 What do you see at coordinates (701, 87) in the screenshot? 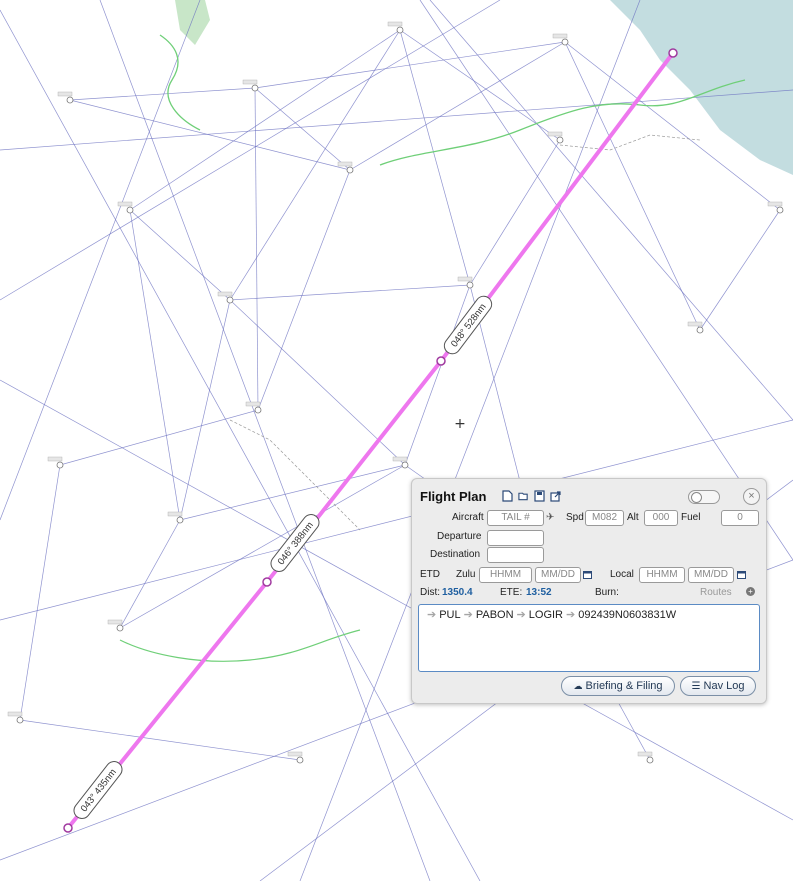
I see `sea-area` at bounding box center [701, 87].